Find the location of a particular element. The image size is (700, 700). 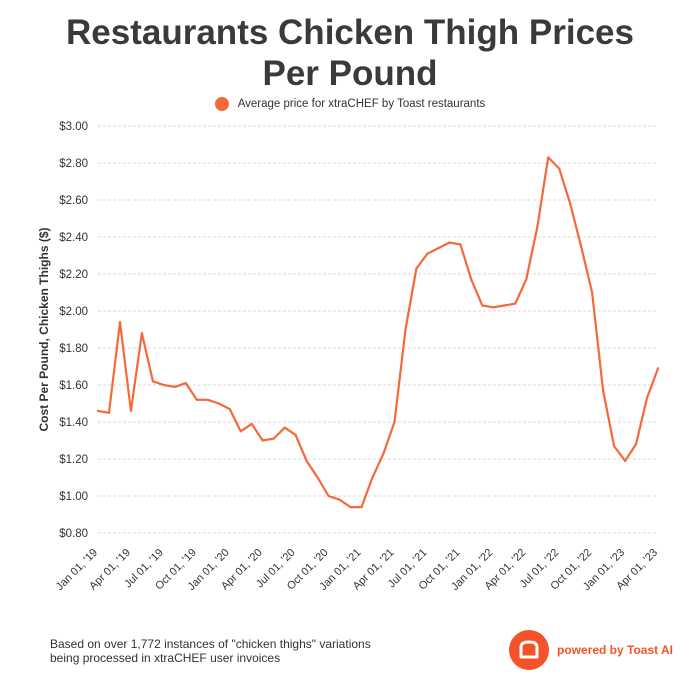

y-tick-label: $1.80 is located at coordinates (73, 349).